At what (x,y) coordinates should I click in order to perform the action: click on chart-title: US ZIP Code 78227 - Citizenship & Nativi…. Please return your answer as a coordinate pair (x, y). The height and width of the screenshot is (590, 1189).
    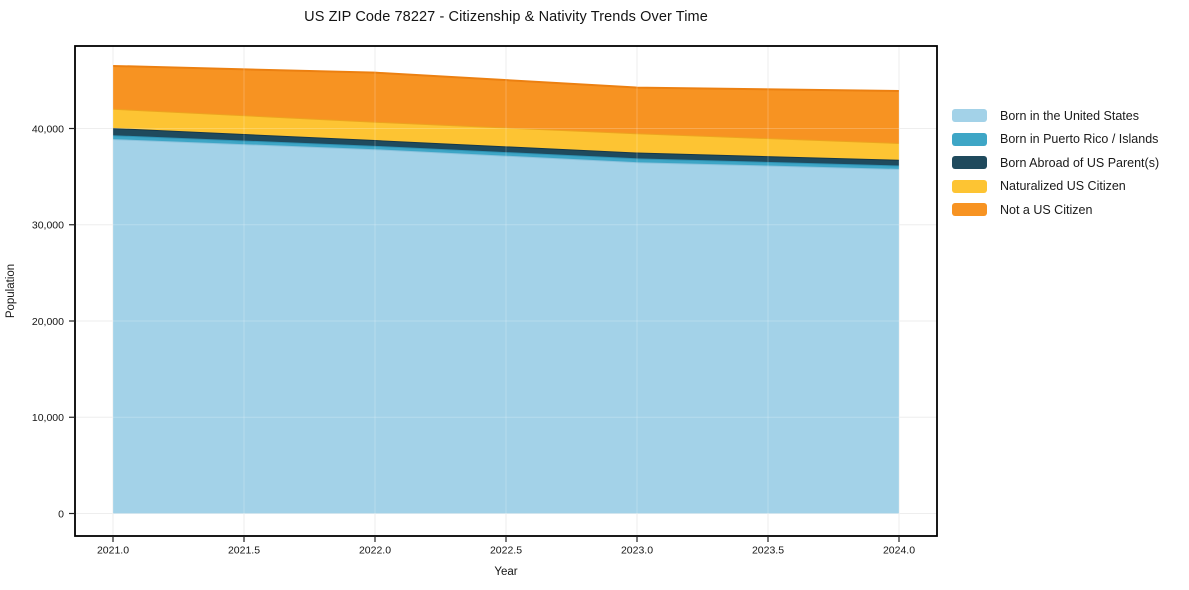
    Looking at the image, I should click on (506, 17).